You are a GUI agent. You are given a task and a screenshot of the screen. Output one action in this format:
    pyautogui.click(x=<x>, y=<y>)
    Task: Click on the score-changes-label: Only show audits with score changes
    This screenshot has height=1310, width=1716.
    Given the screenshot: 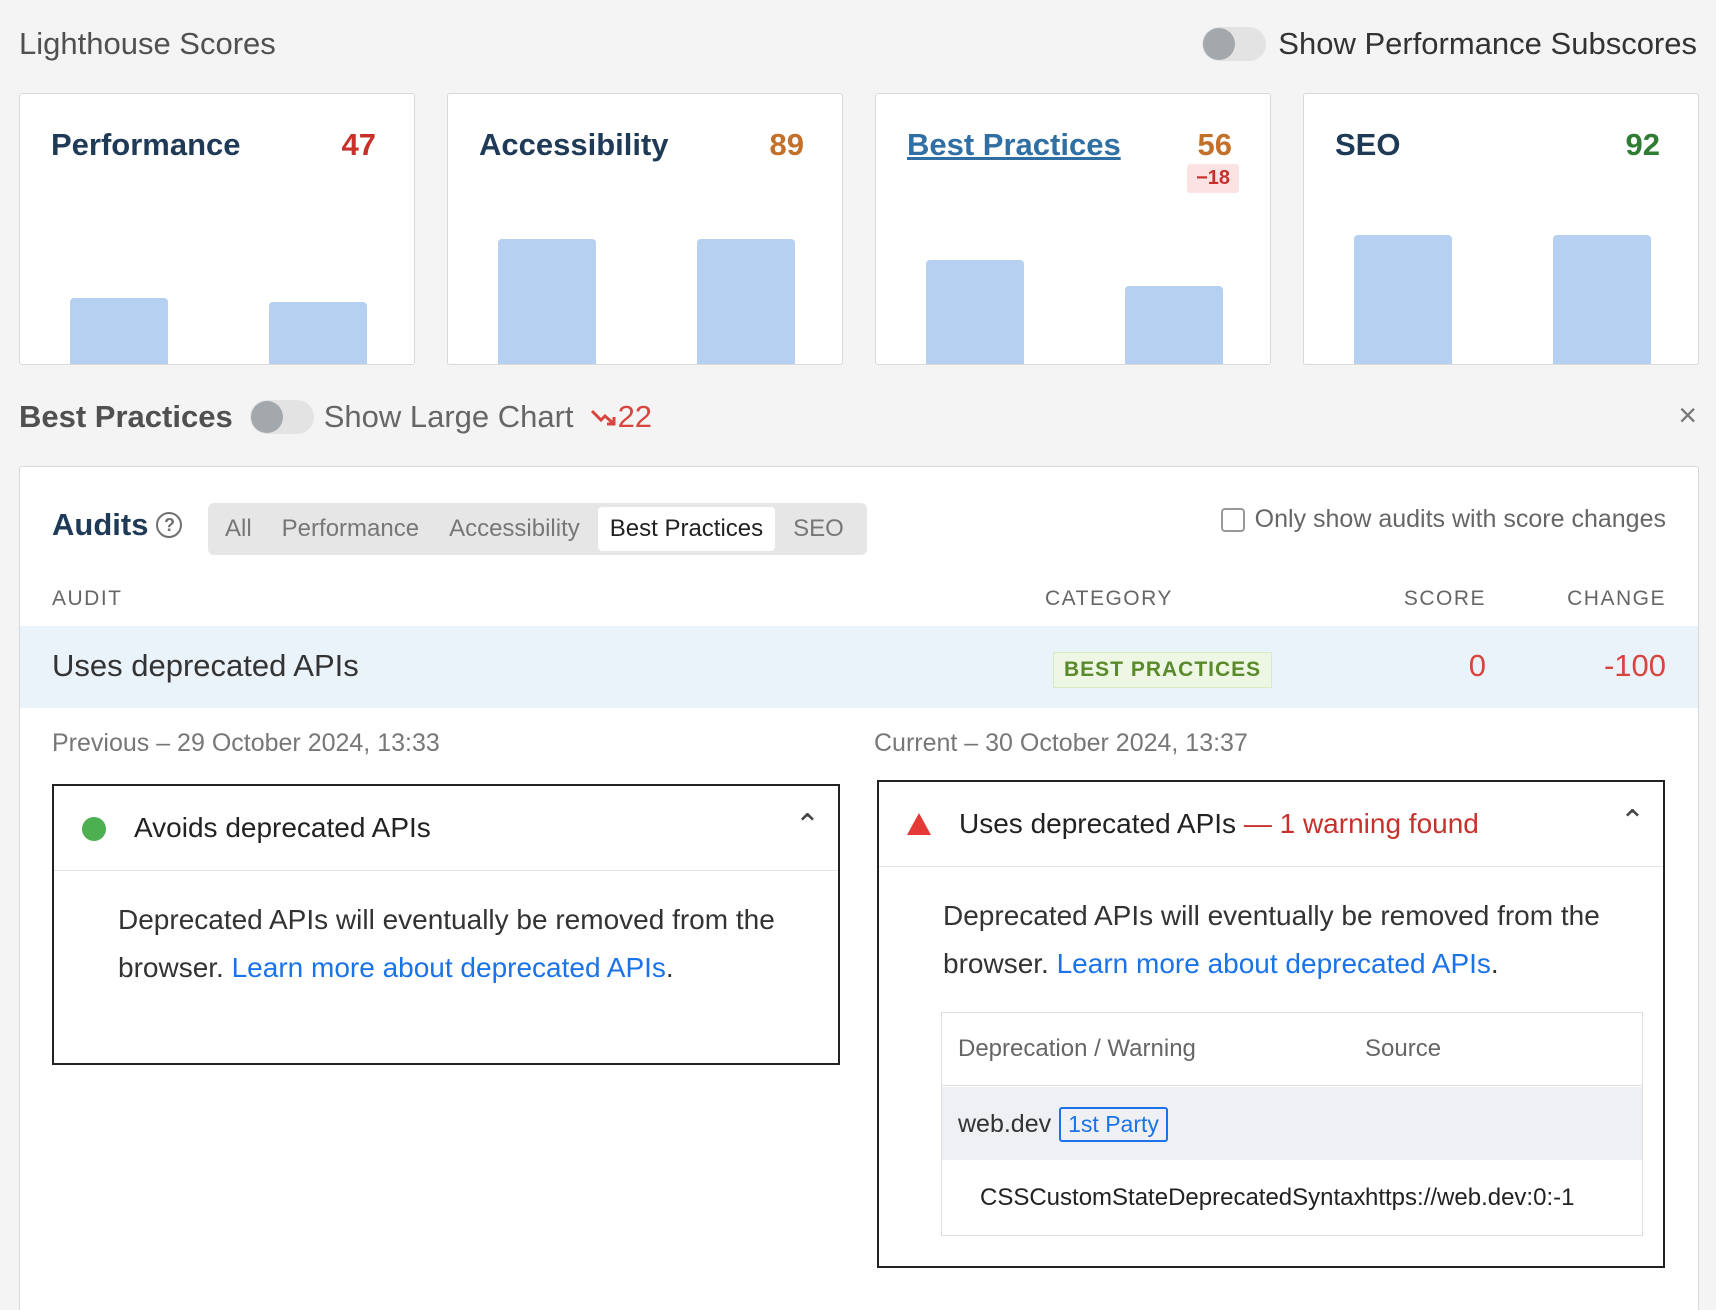 What is the action you would take?
    pyautogui.click(x=1460, y=519)
    